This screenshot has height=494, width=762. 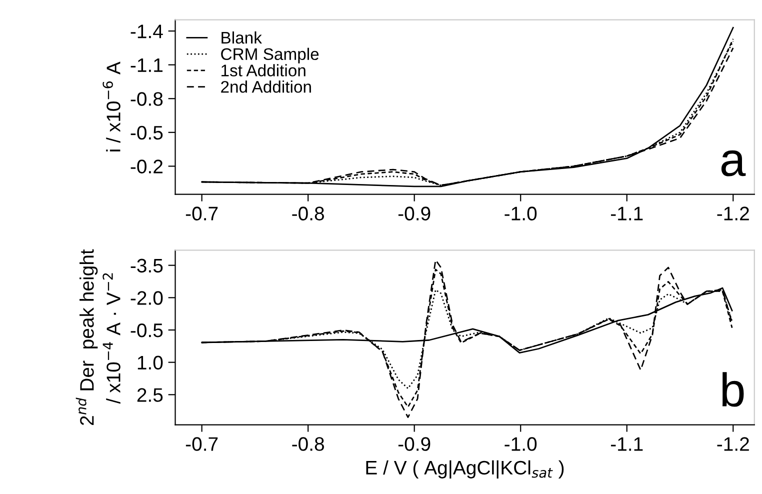 What do you see at coordinates (733, 163) in the screenshot?
I see `annotation: a` at bounding box center [733, 163].